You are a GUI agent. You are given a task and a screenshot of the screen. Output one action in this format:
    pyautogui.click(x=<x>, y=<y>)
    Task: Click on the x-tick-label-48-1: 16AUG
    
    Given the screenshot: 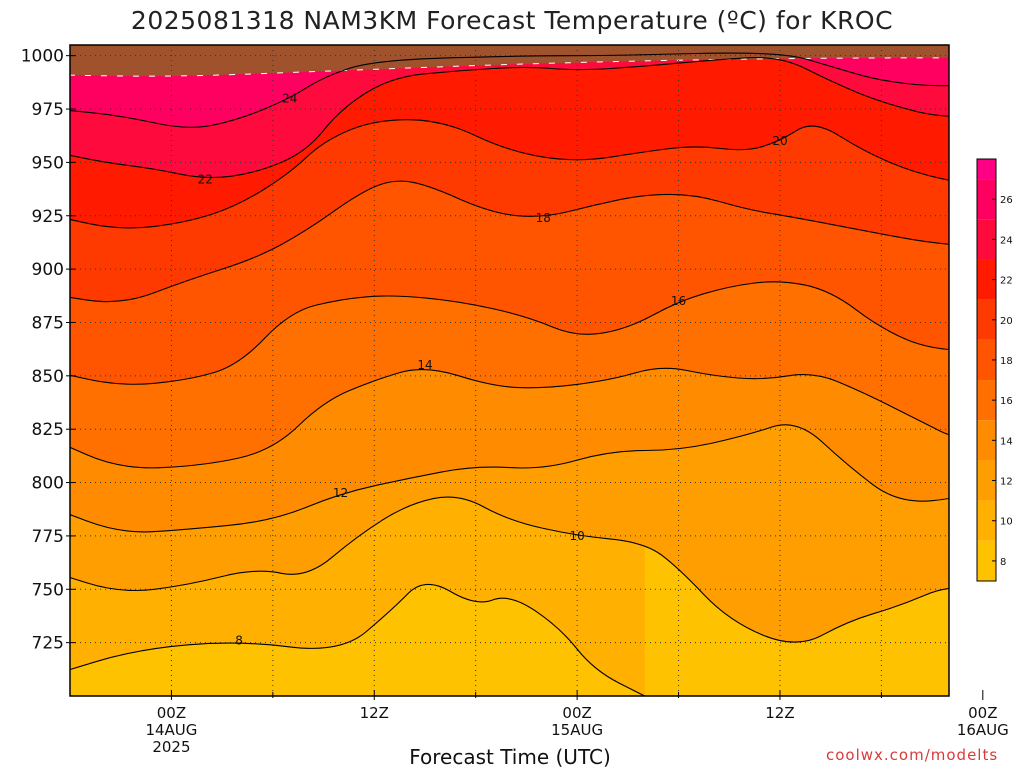 What is the action you would take?
    pyautogui.click(x=983, y=730)
    